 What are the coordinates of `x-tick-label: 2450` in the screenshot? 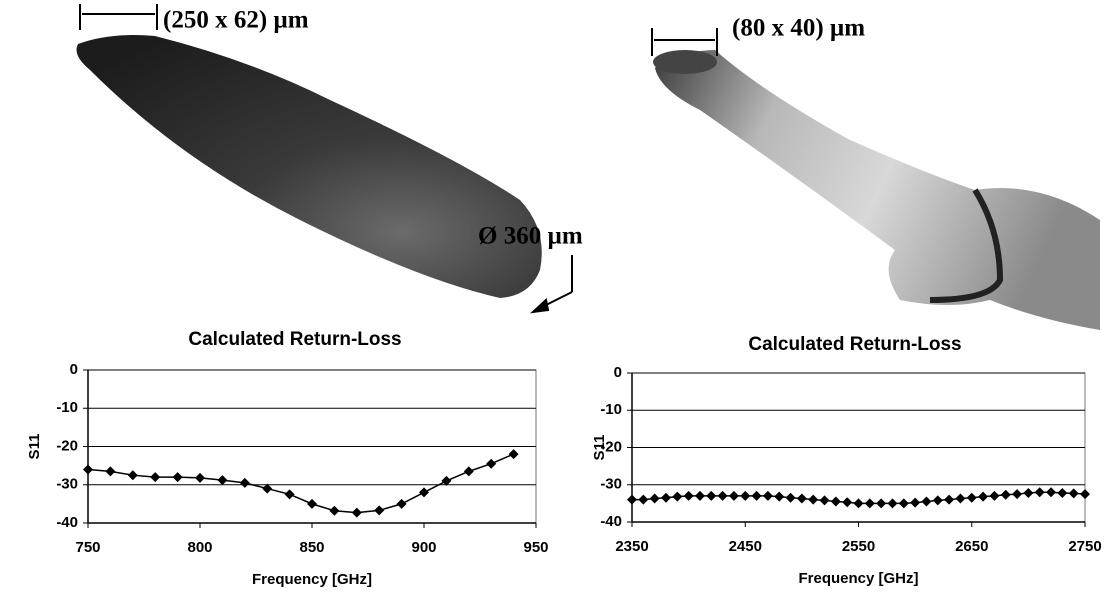 It's located at (745, 546).